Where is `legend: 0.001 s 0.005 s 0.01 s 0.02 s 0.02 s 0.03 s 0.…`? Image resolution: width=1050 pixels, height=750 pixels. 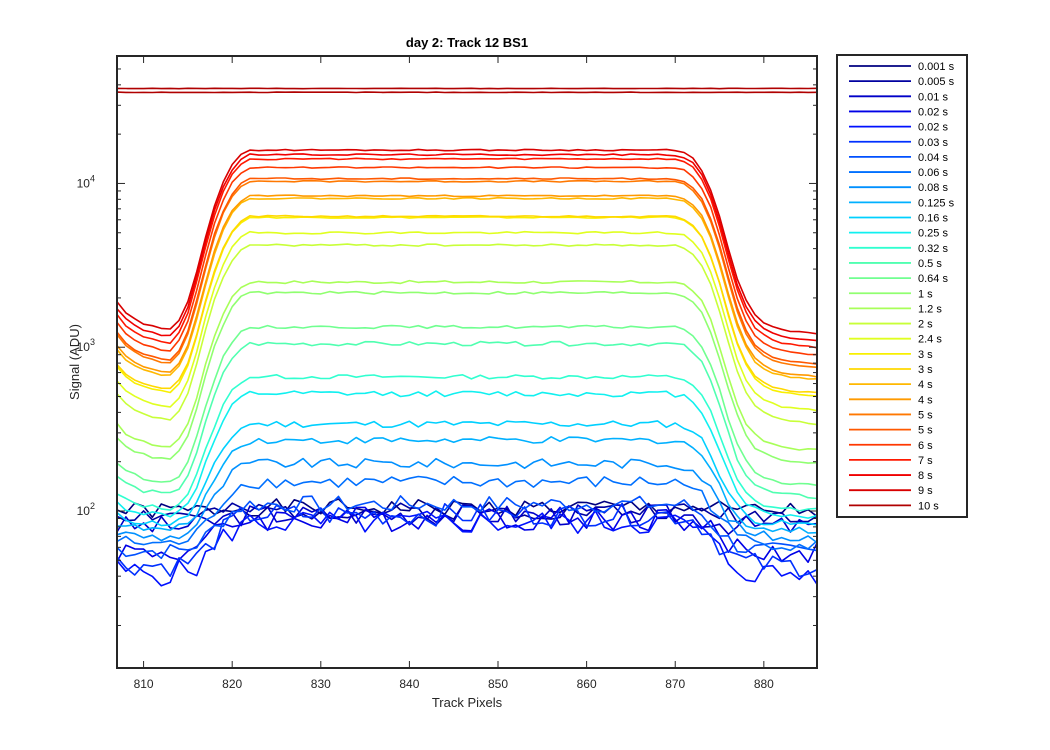
legend: 0.001 s 0.005 s 0.01 s 0.02 s 0.02 s 0.03 s 0.… is located at coordinates (902, 286).